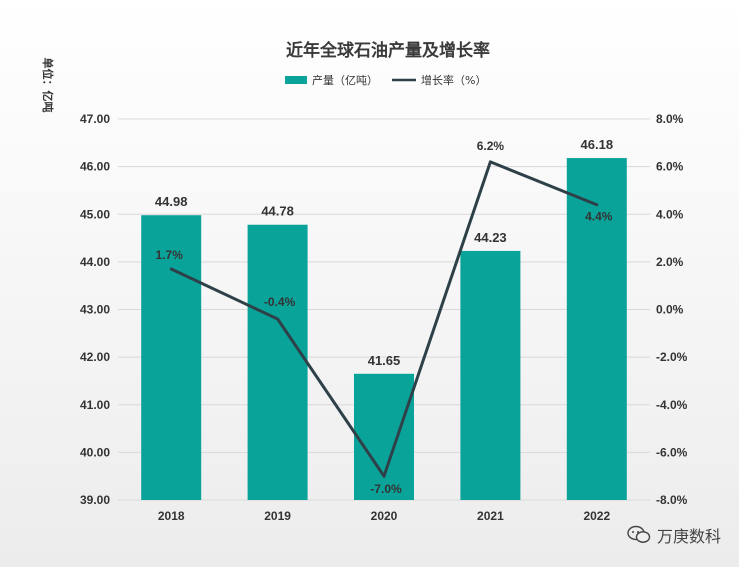 Image resolution: width=739 pixels, height=567 pixels. Describe the element at coordinates (490, 516) in the screenshot. I see `x-axis-tick-label: 2021` at that location.